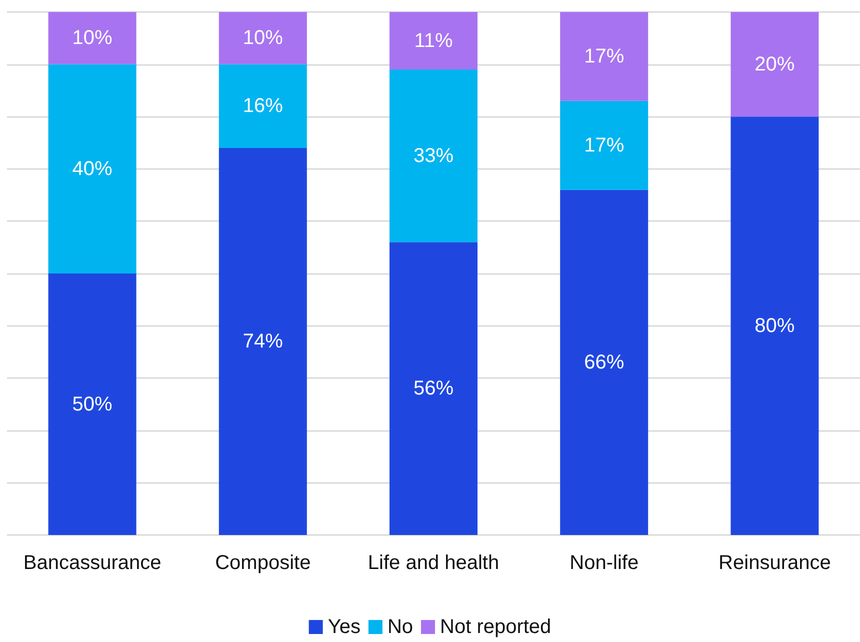 Image resolution: width=860 pixels, height=642 pixels. Describe the element at coordinates (400, 627) in the screenshot. I see `legend-label: No` at that location.